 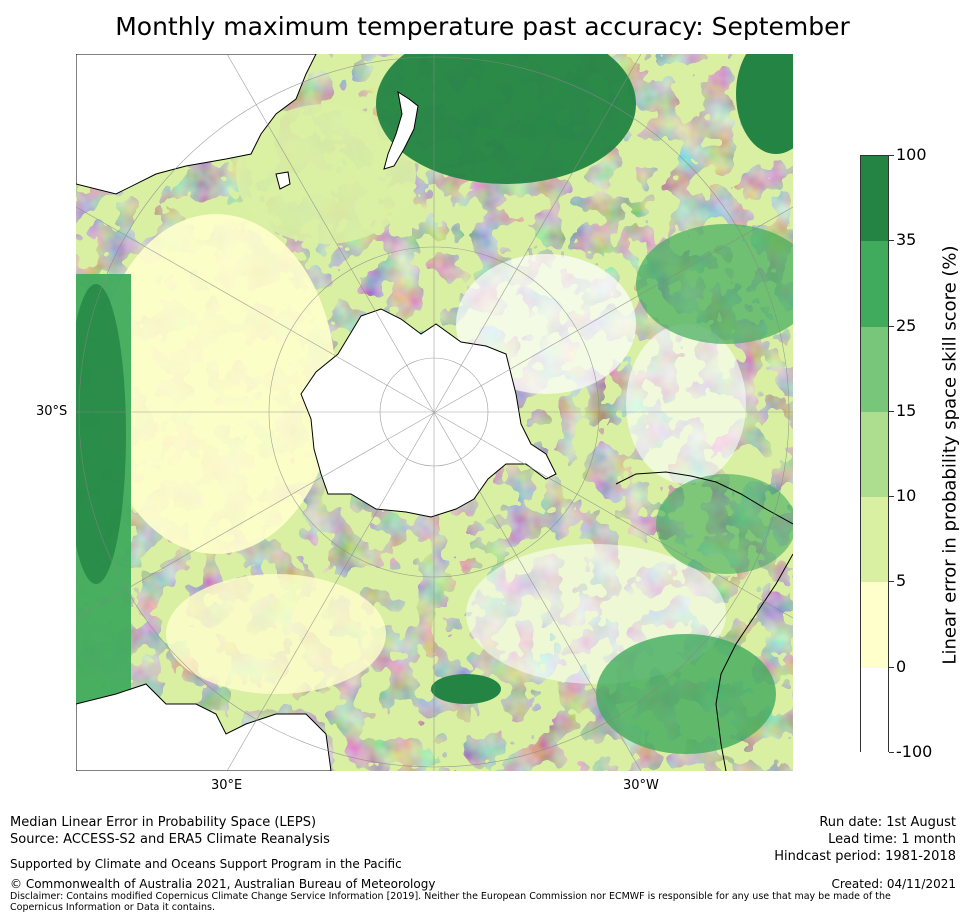 I want to click on colorbar-tick-label: 100, so click(x=911, y=154).